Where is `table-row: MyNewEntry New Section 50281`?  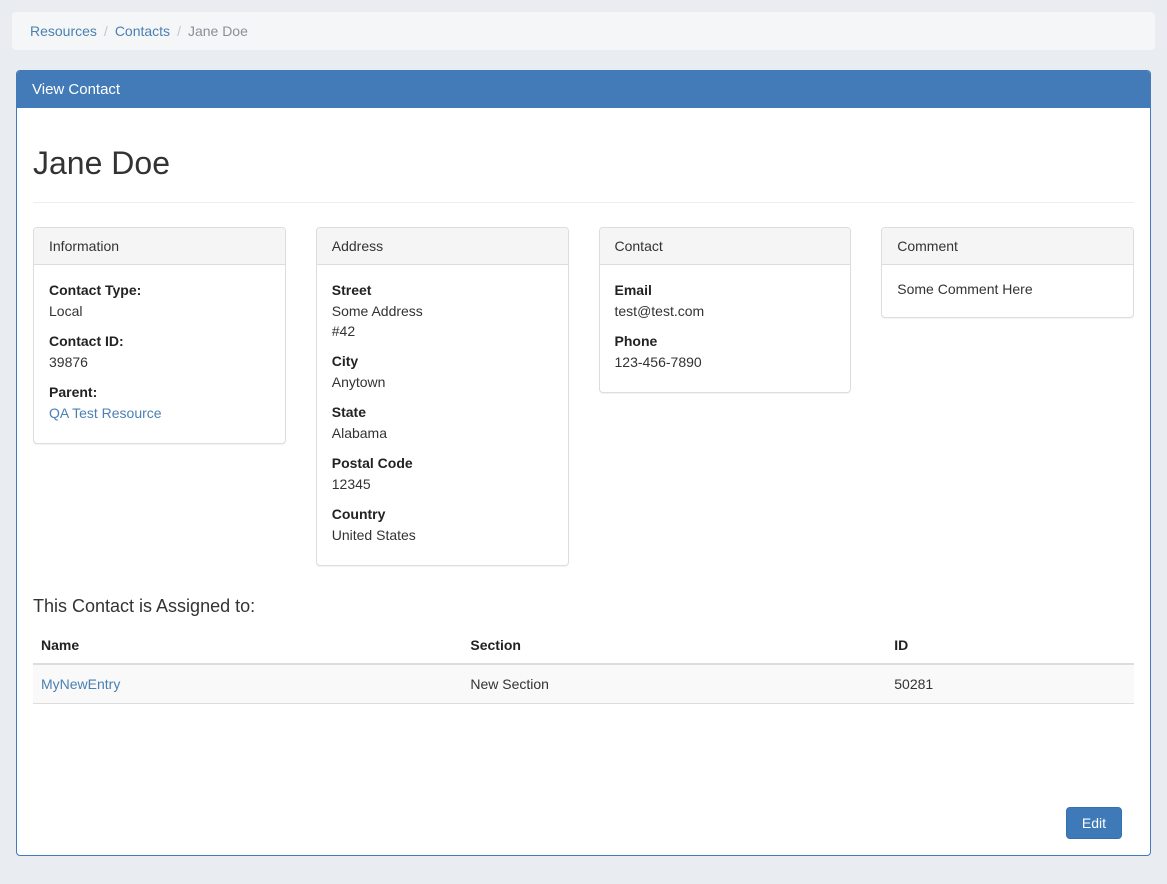 table-row: MyNewEntry New Section 50281 is located at coordinates (583, 684).